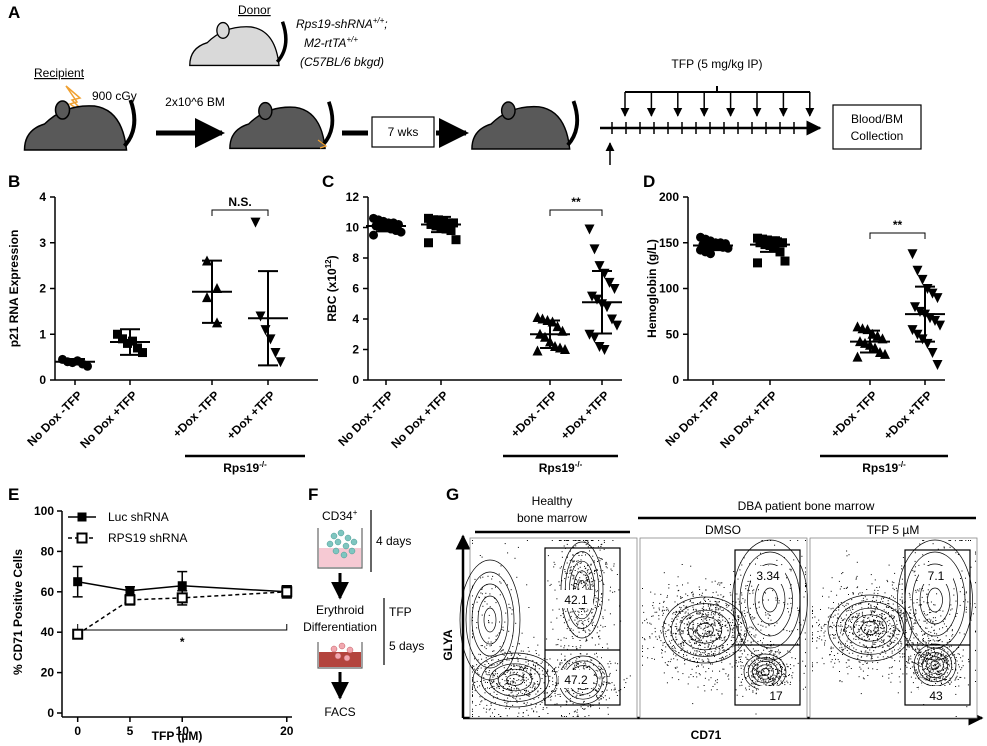 The width and height of the screenshot is (987, 746). I want to click on y-tick-label: 1, so click(42, 334).